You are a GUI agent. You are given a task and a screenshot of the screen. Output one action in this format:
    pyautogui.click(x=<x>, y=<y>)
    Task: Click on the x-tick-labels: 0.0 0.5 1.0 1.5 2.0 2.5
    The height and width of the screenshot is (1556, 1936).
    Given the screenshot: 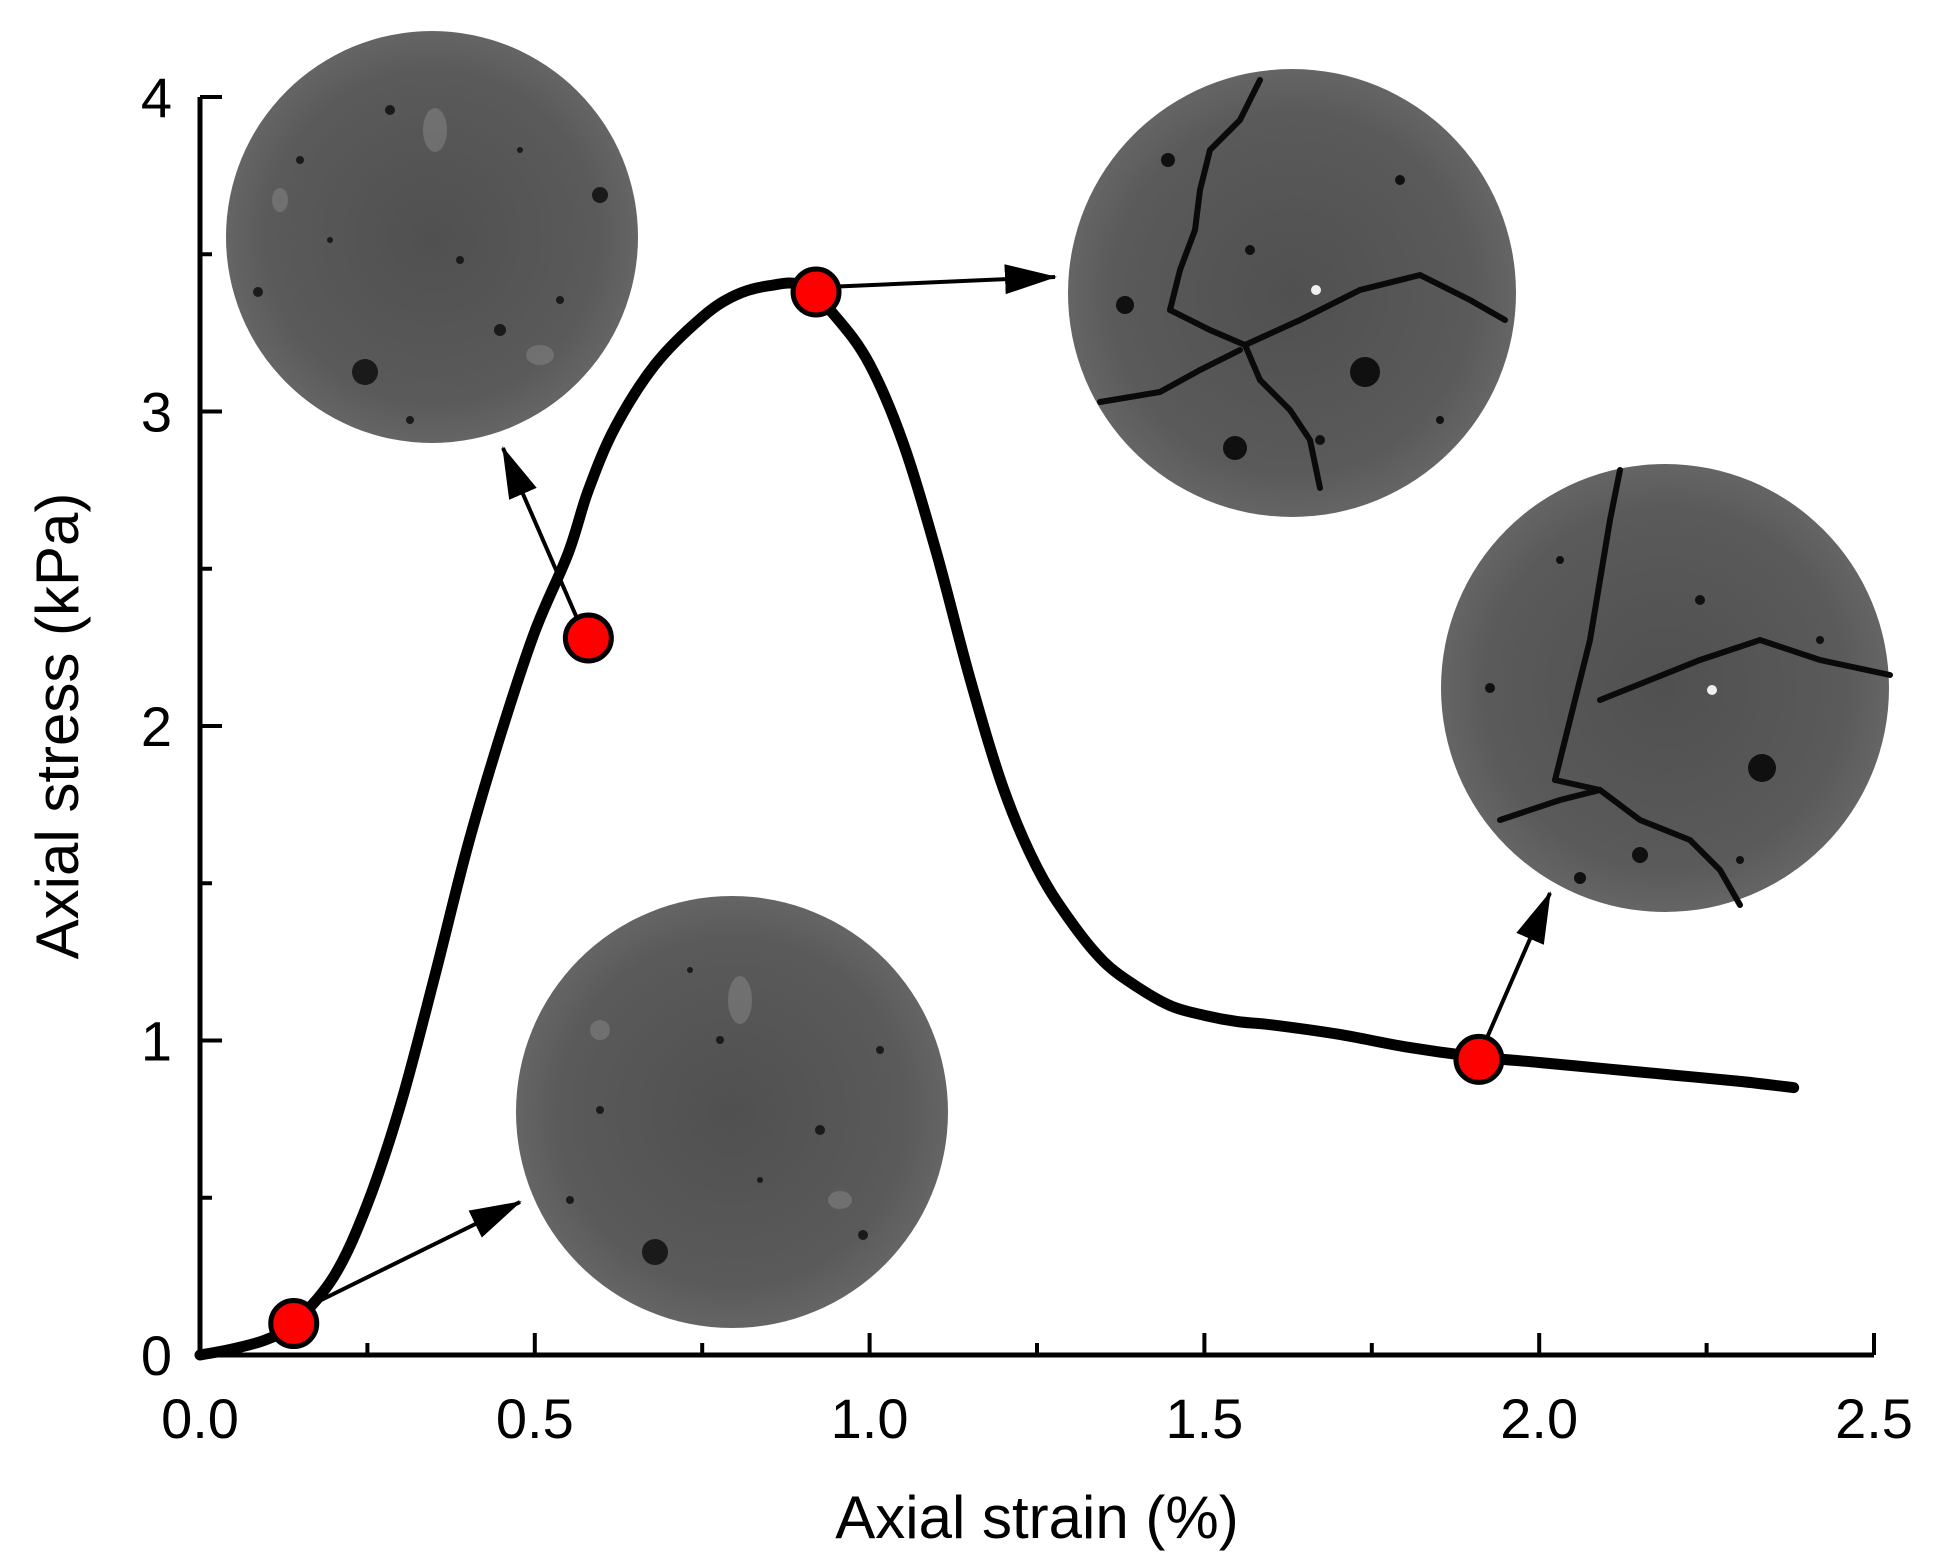 What is the action you would take?
    pyautogui.click(x=1037, y=1418)
    